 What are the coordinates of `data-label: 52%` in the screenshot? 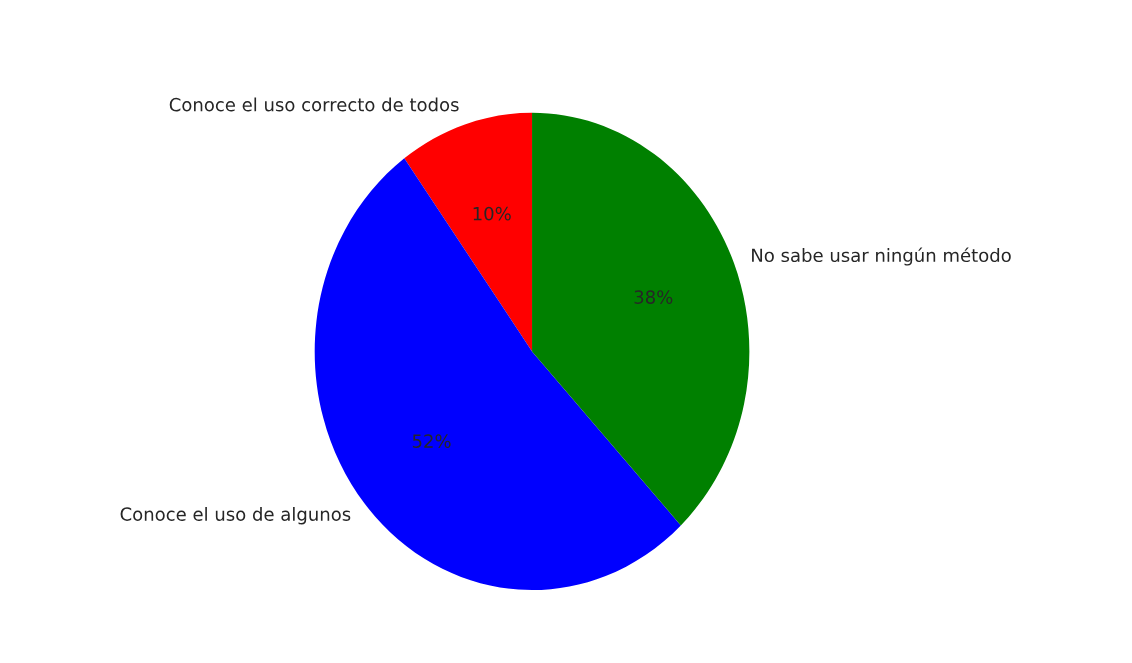 It's located at (431, 441).